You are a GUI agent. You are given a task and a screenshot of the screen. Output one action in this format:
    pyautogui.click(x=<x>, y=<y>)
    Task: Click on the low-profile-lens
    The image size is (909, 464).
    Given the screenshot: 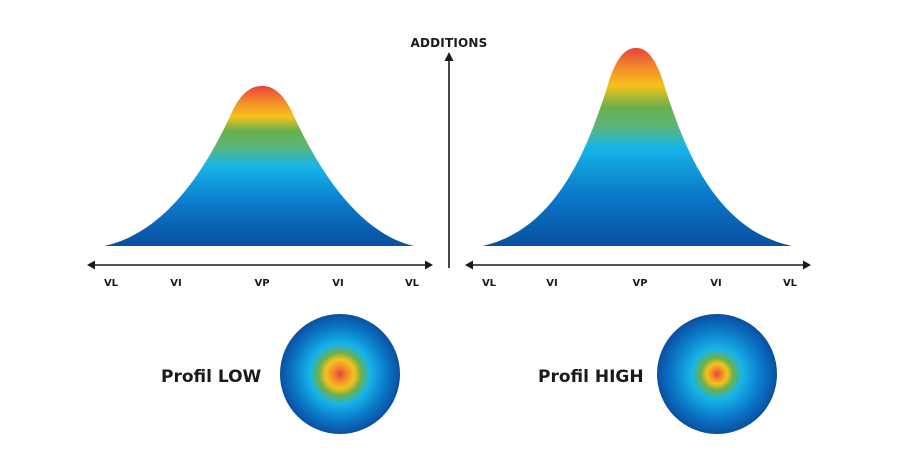 What is the action you would take?
    pyautogui.click(x=340, y=374)
    